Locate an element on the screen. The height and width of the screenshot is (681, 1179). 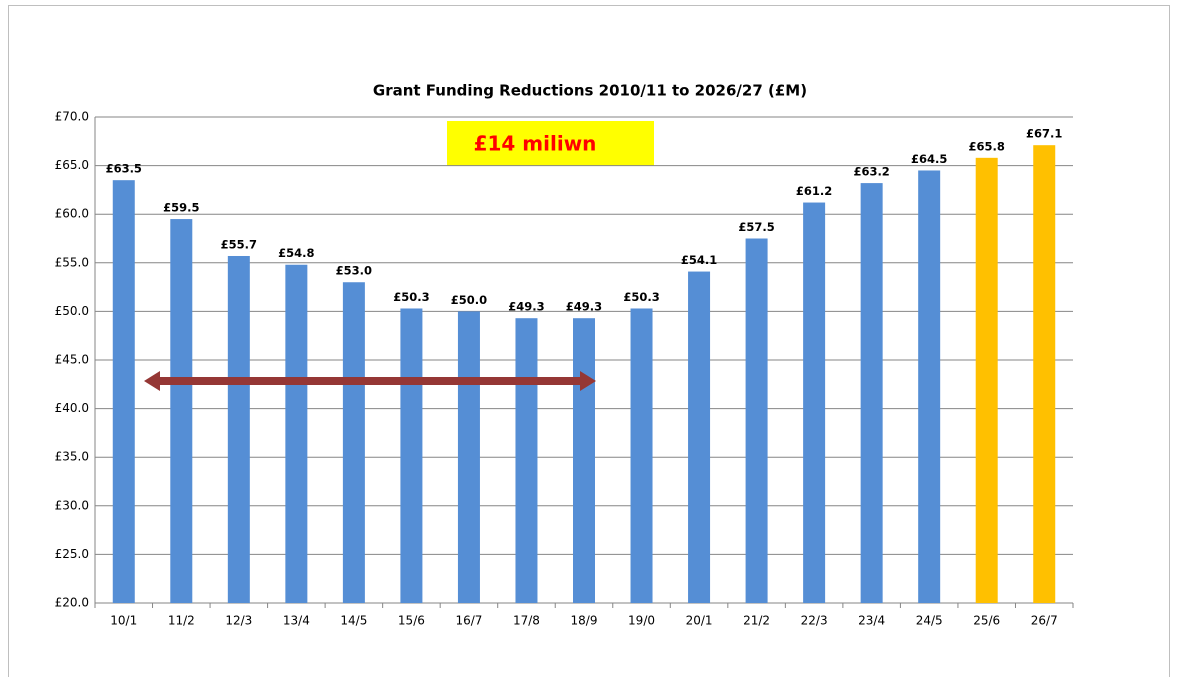
value-label: £67.1 is located at coordinates (1044, 134).